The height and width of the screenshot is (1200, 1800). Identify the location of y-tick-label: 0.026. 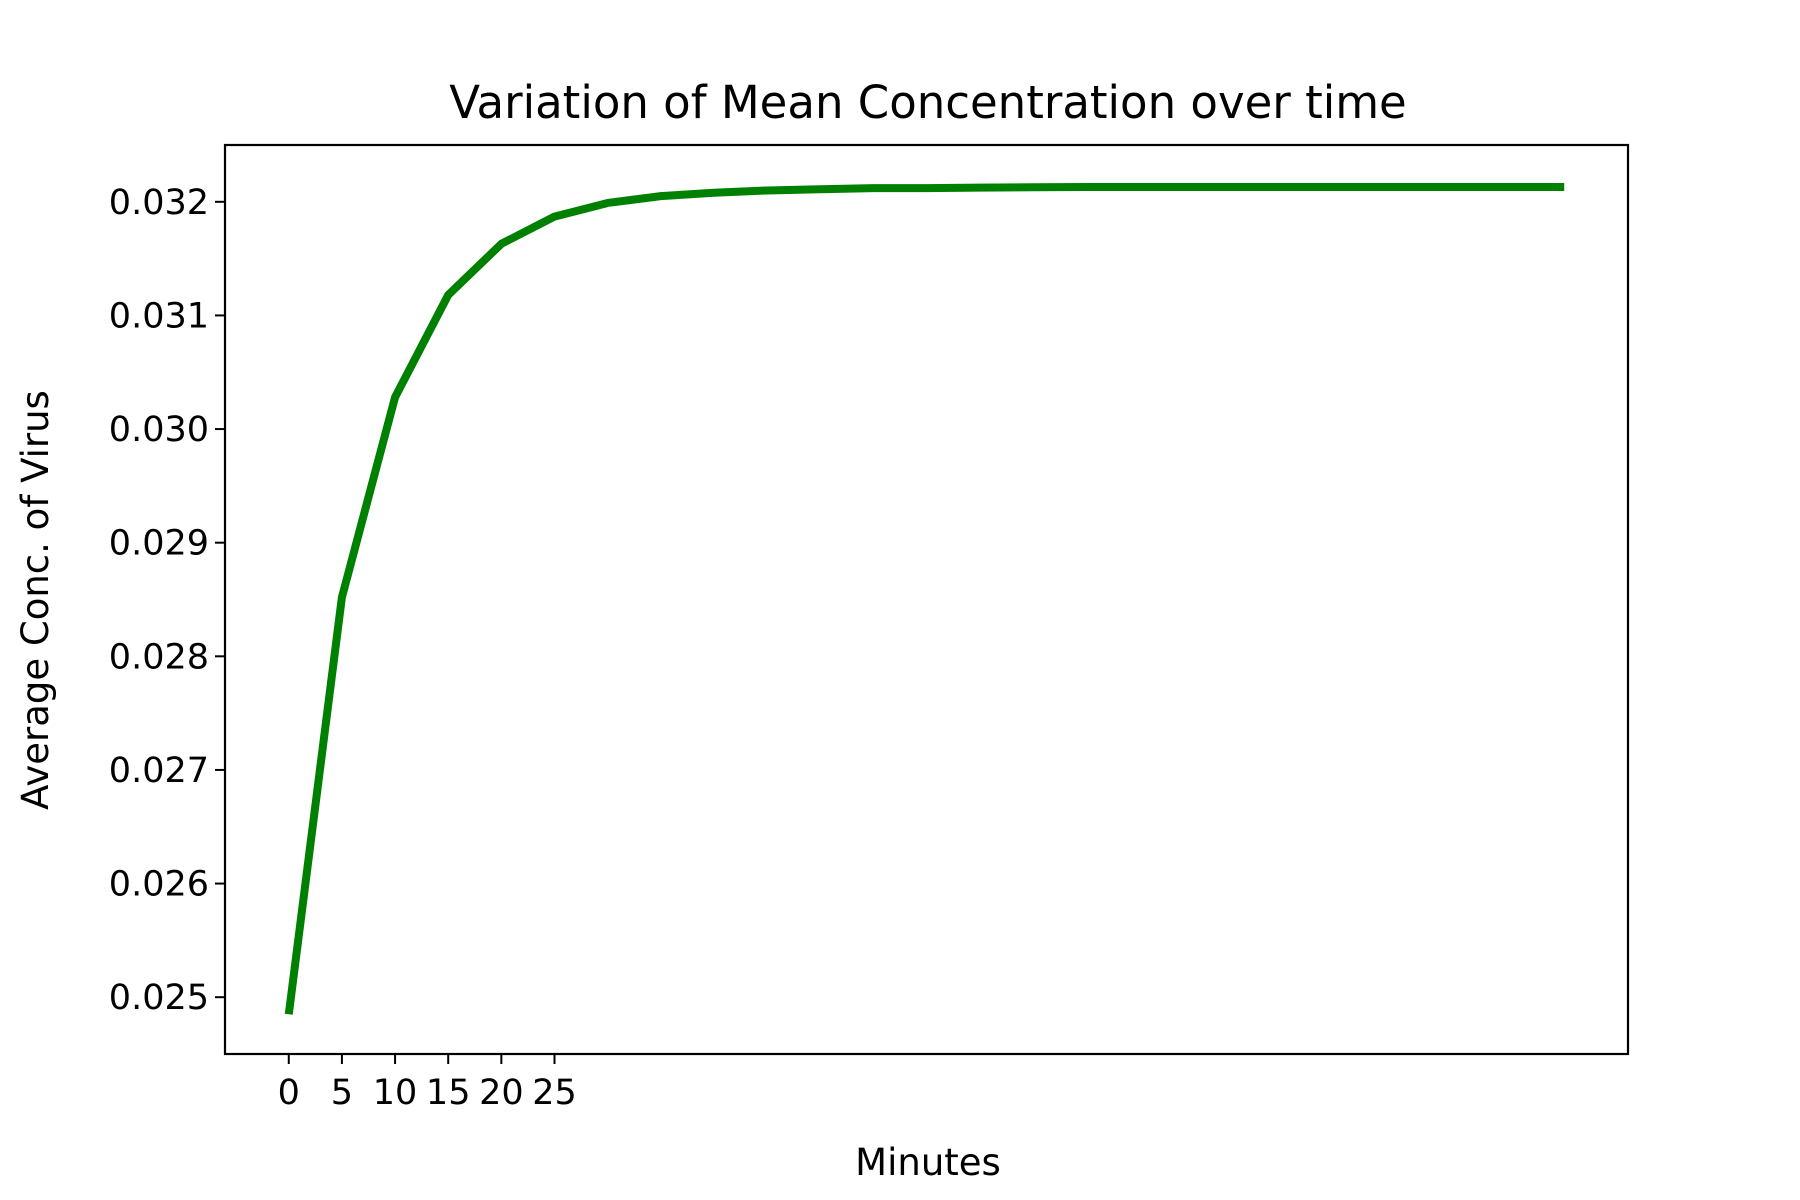
(159, 885).